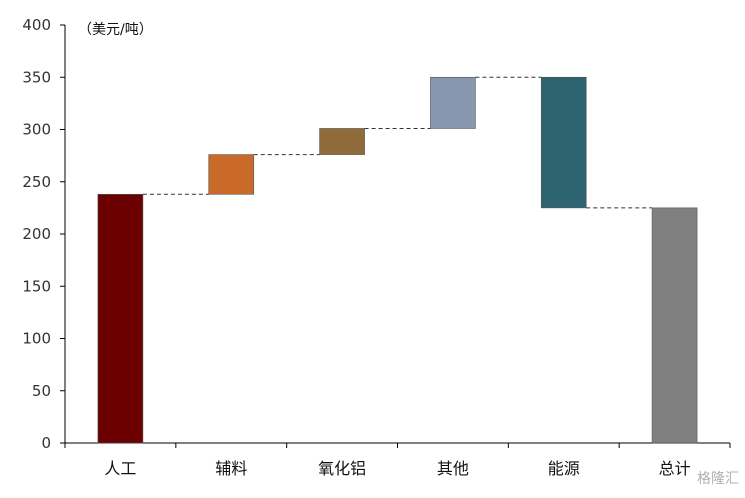 The height and width of the screenshot is (498, 745). I want to click on x-tick-label: 人工, so click(120, 468).